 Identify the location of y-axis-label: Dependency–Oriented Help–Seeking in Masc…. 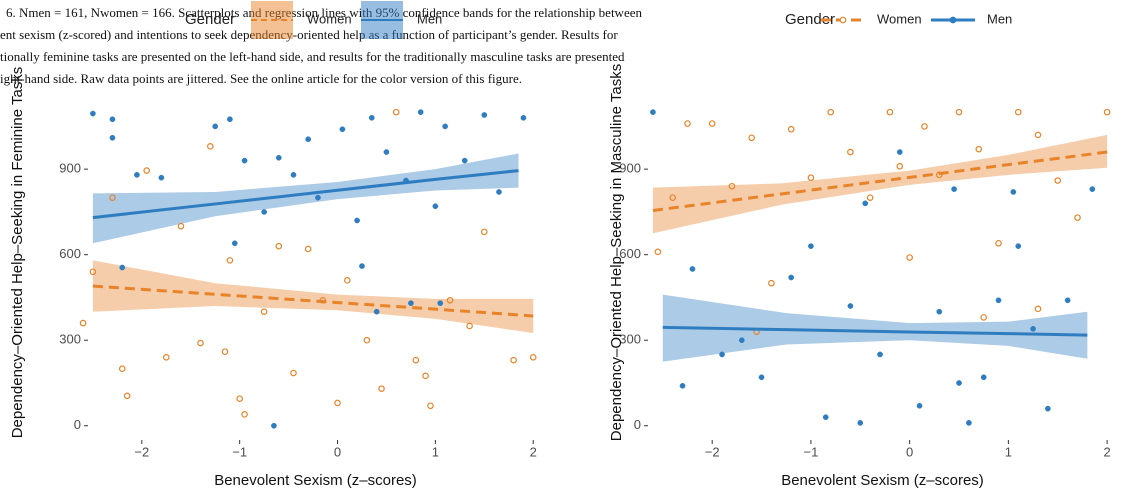
(616, 252).